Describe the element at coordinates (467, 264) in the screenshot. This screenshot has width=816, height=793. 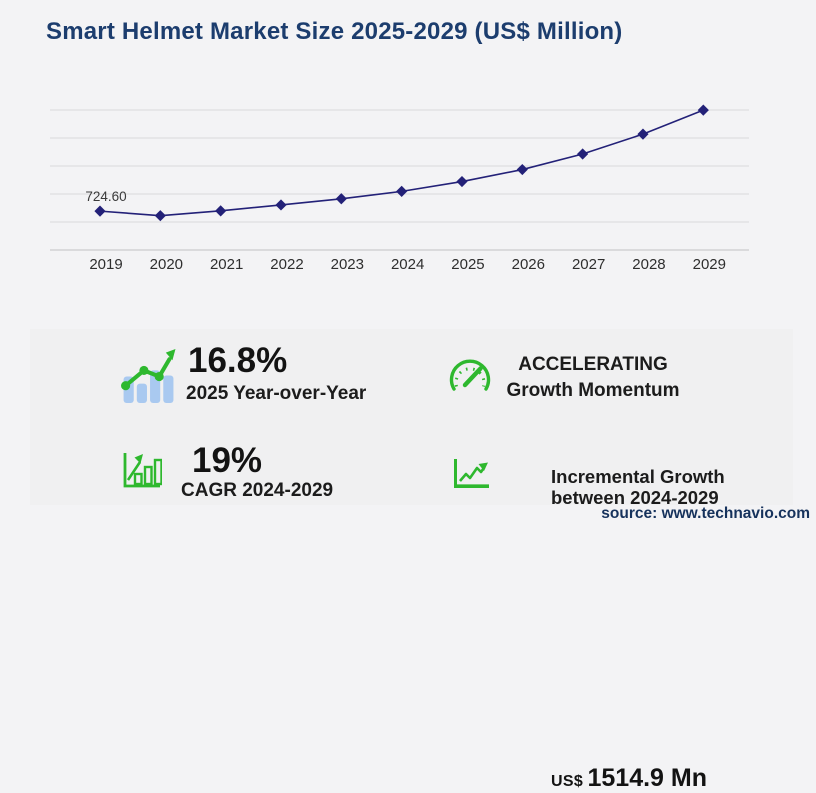
I see `x-tick-label: 2025` at that location.